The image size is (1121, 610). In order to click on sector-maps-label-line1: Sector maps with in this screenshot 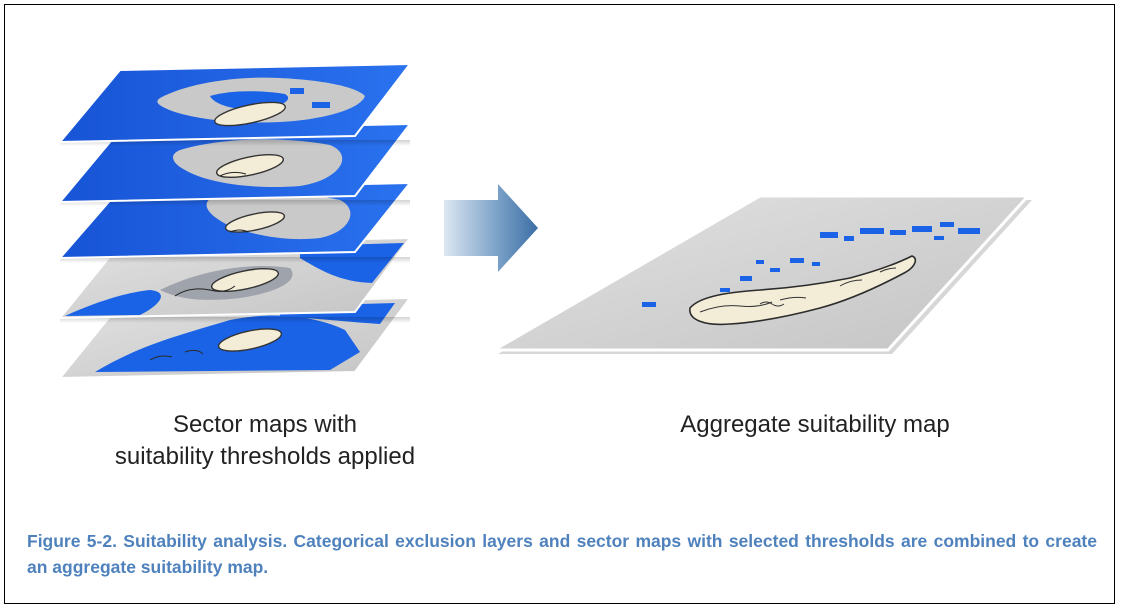, I will do `click(265, 424)`.